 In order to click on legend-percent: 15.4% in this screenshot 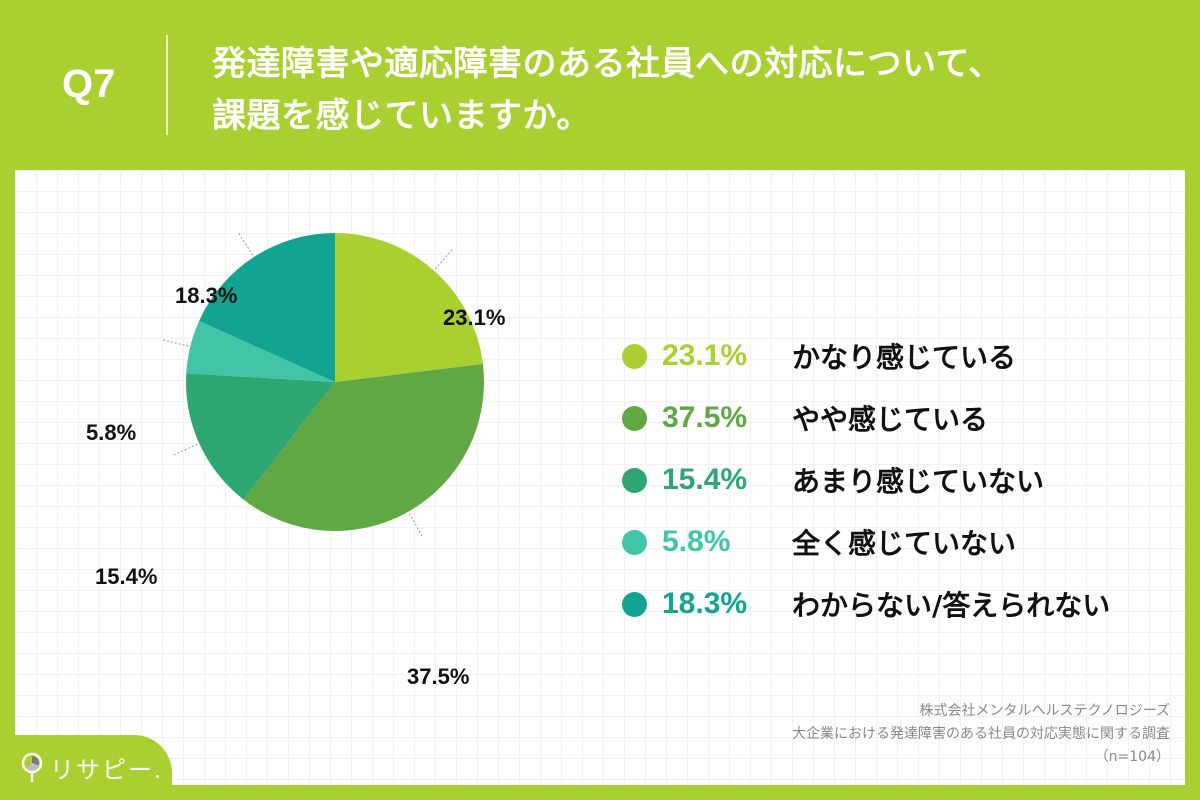, I will do `click(705, 479)`.